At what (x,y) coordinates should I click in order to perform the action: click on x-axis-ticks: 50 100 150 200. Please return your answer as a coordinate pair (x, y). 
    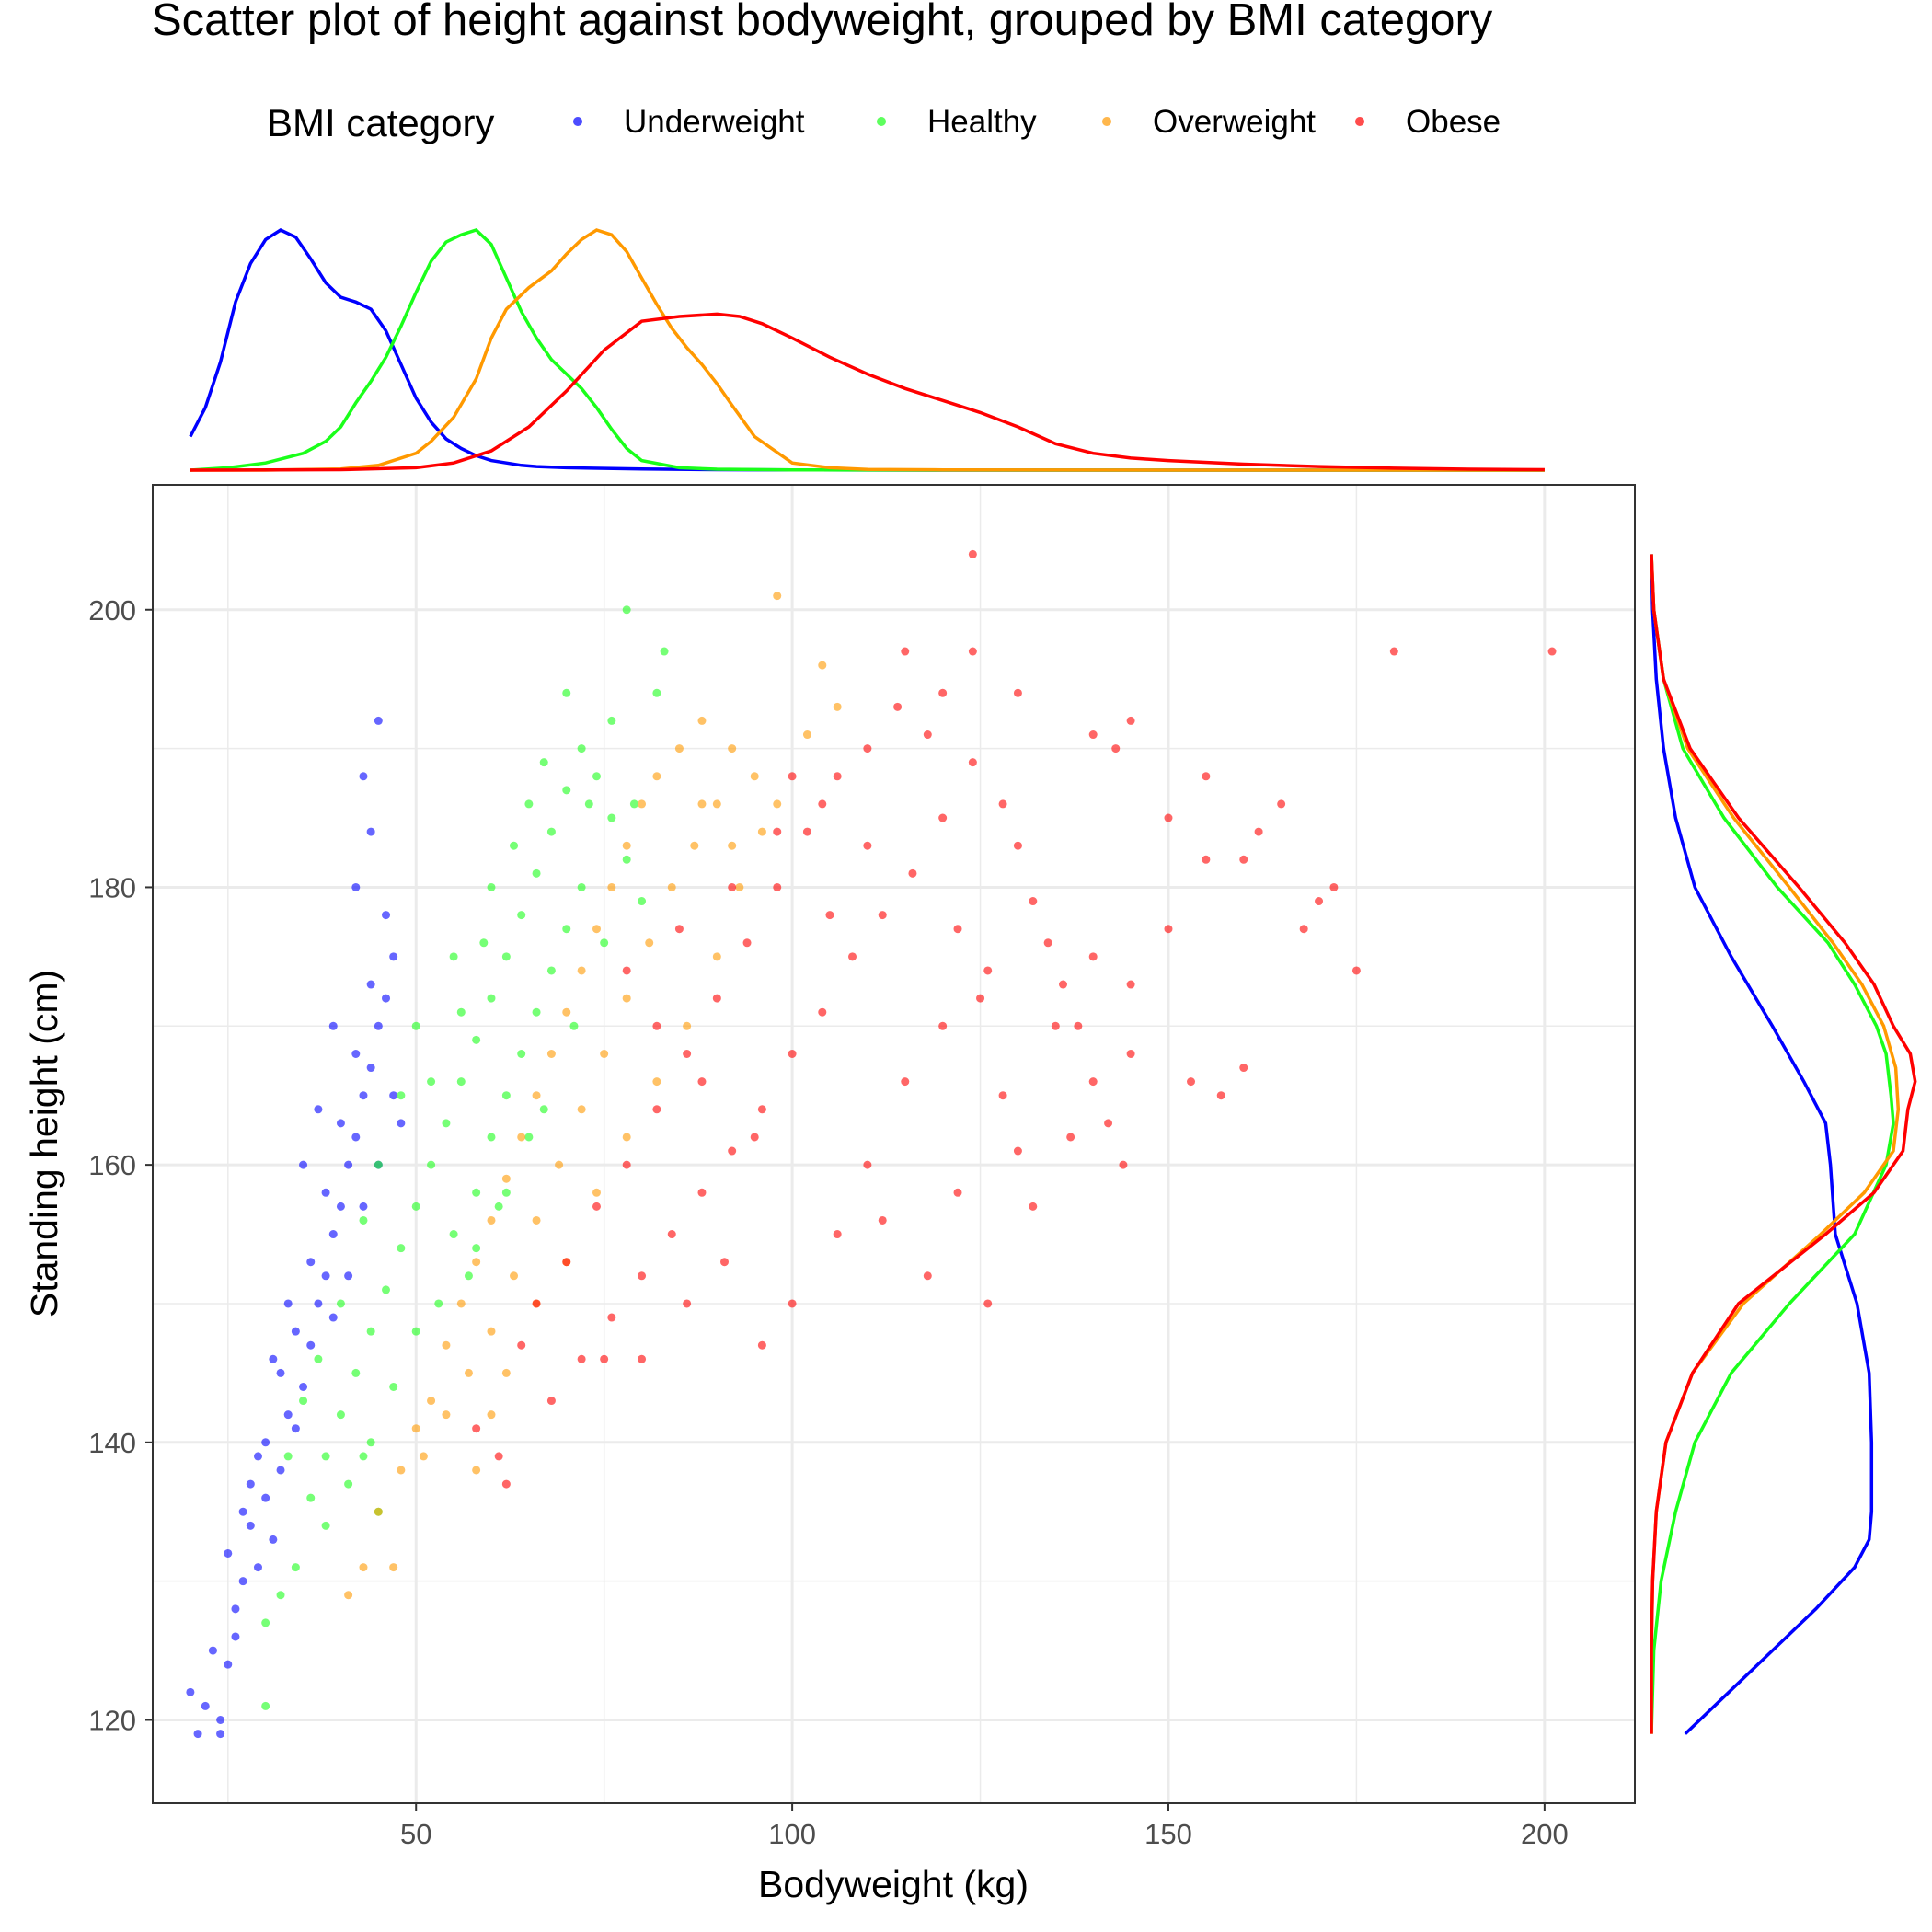
    Looking at the image, I should click on (984, 1826).